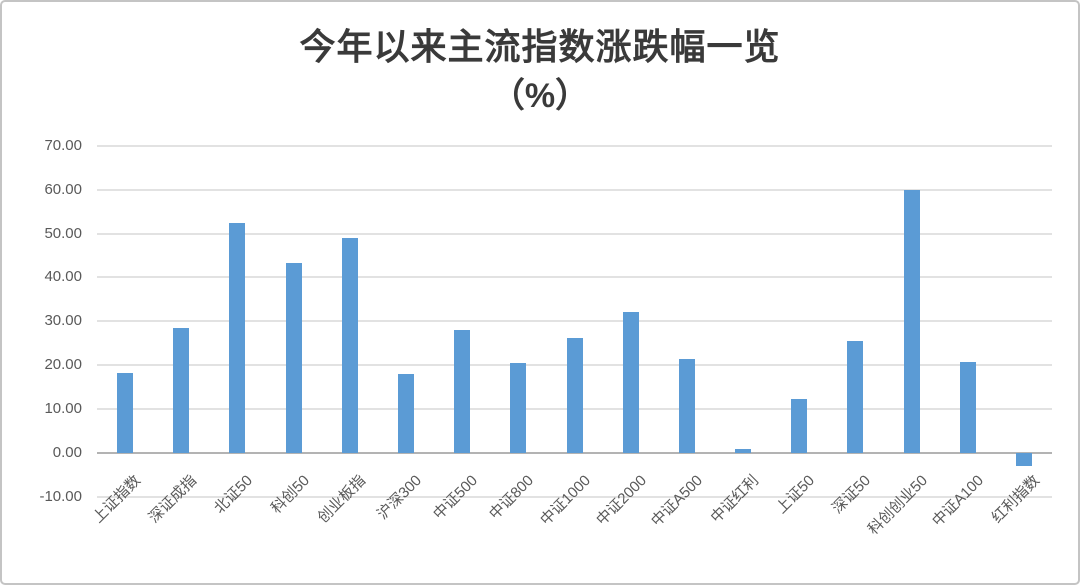  Describe the element at coordinates (63, 277) in the screenshot. I see `y-tick-label: 40.00` at that location.